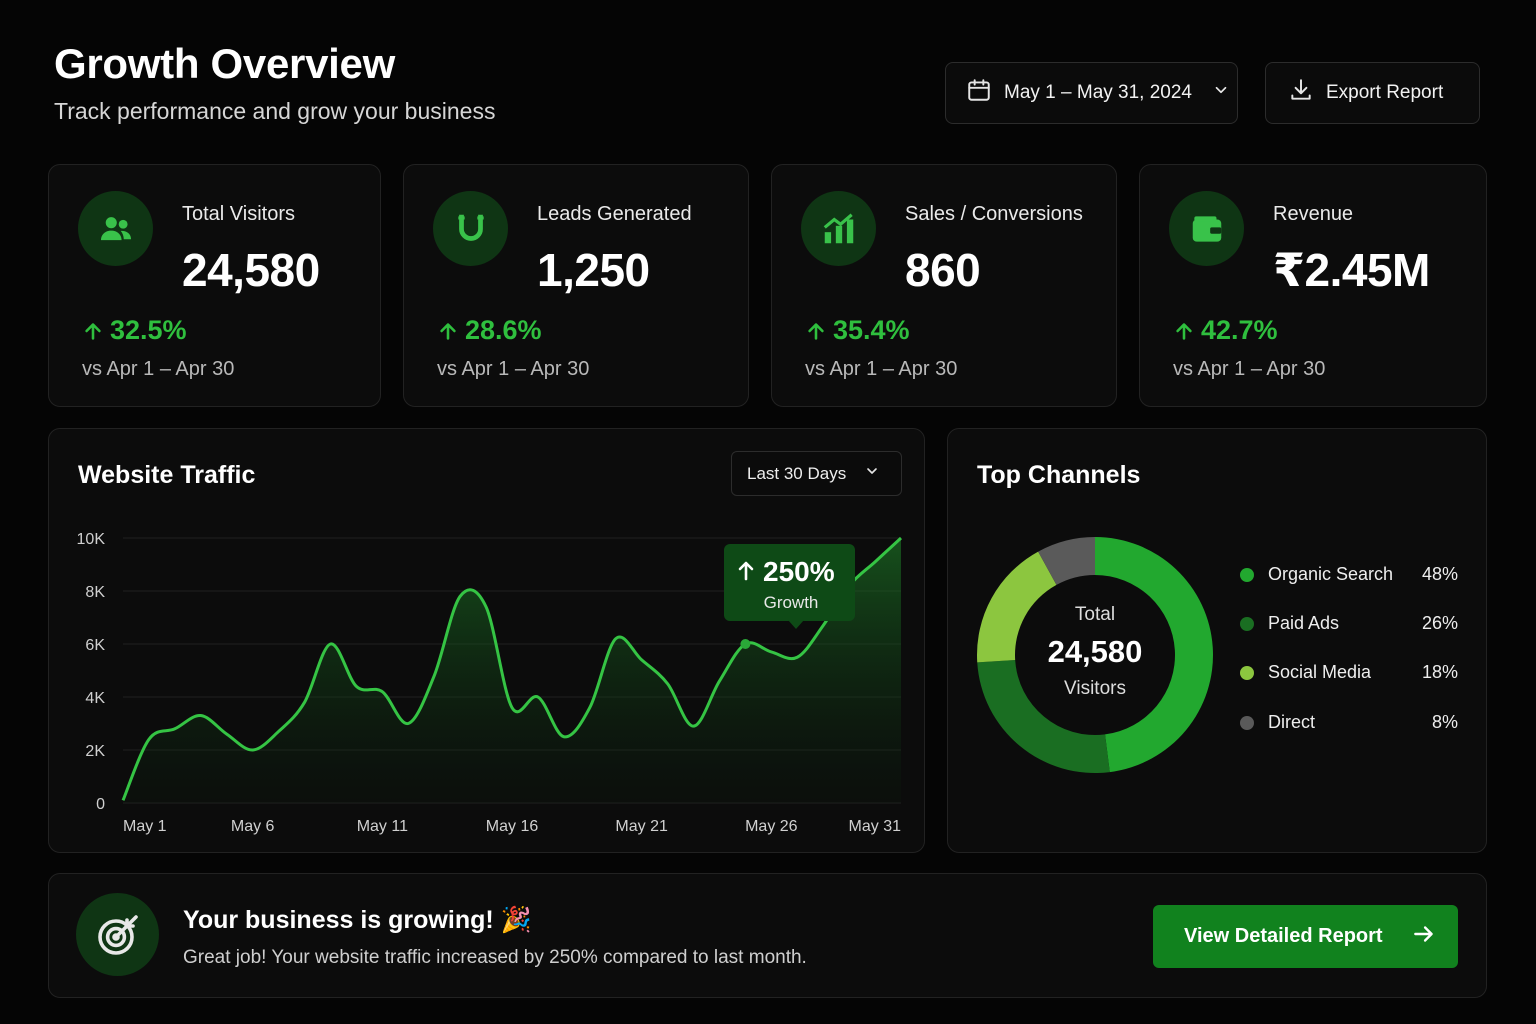 This screenshot has height=1024, width=1536. Describe the element at coordinates (1385, 92) in the screenshot. I see `export-report-label: Export Report` at that location.